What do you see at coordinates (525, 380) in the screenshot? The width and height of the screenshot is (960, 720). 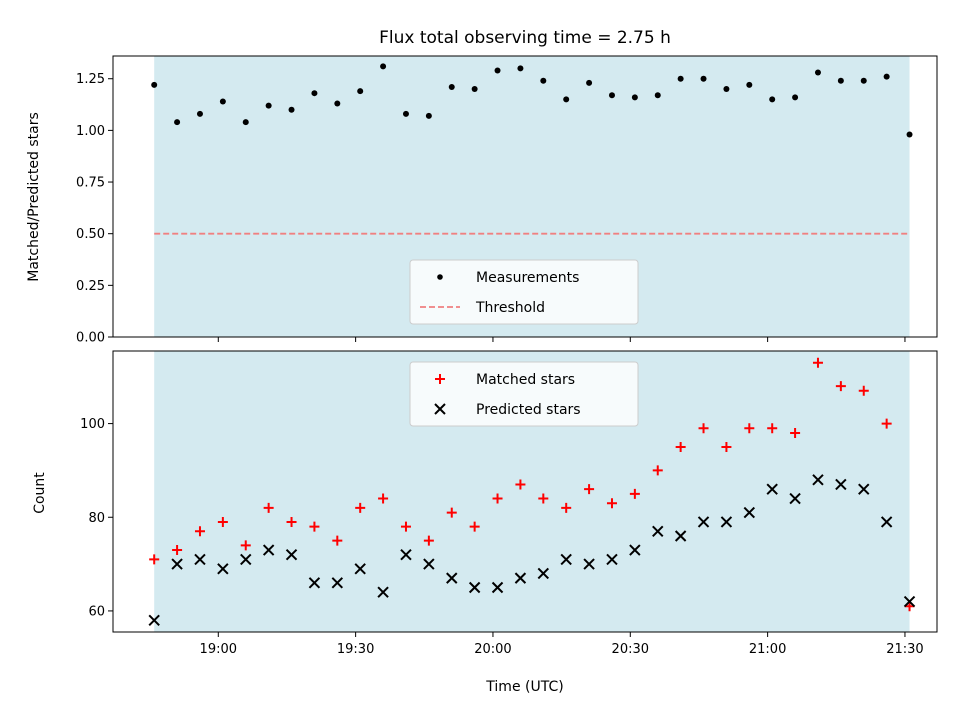 I see `legend-label: Matched stars` at bounding box center [525, 380].